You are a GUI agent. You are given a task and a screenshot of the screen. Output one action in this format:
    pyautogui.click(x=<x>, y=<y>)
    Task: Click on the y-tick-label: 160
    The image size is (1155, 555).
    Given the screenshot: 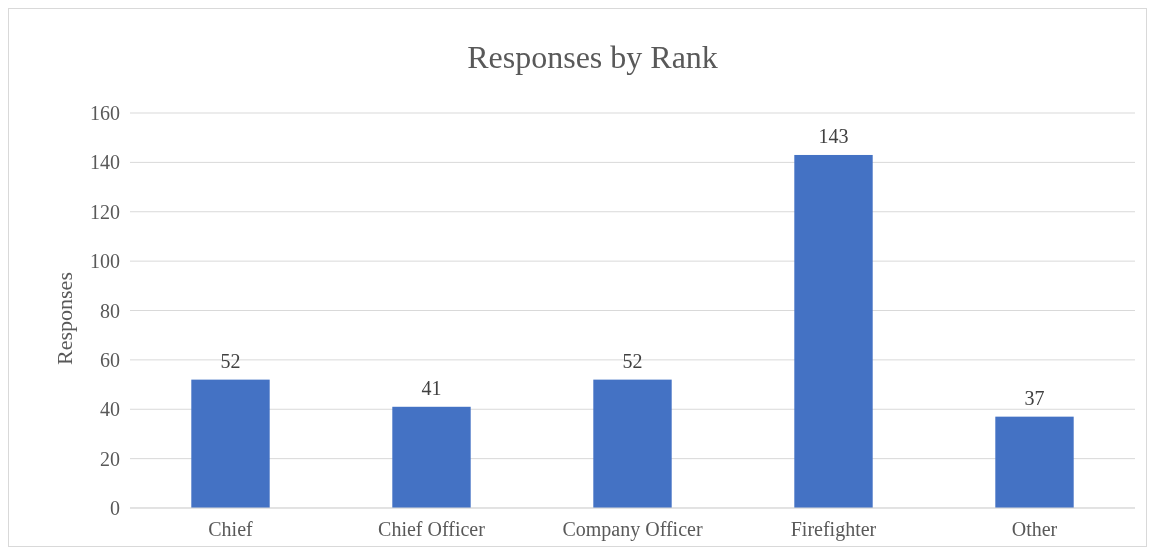 What is the action you would take?
    pyautogui.click(x=105, y=113)
    